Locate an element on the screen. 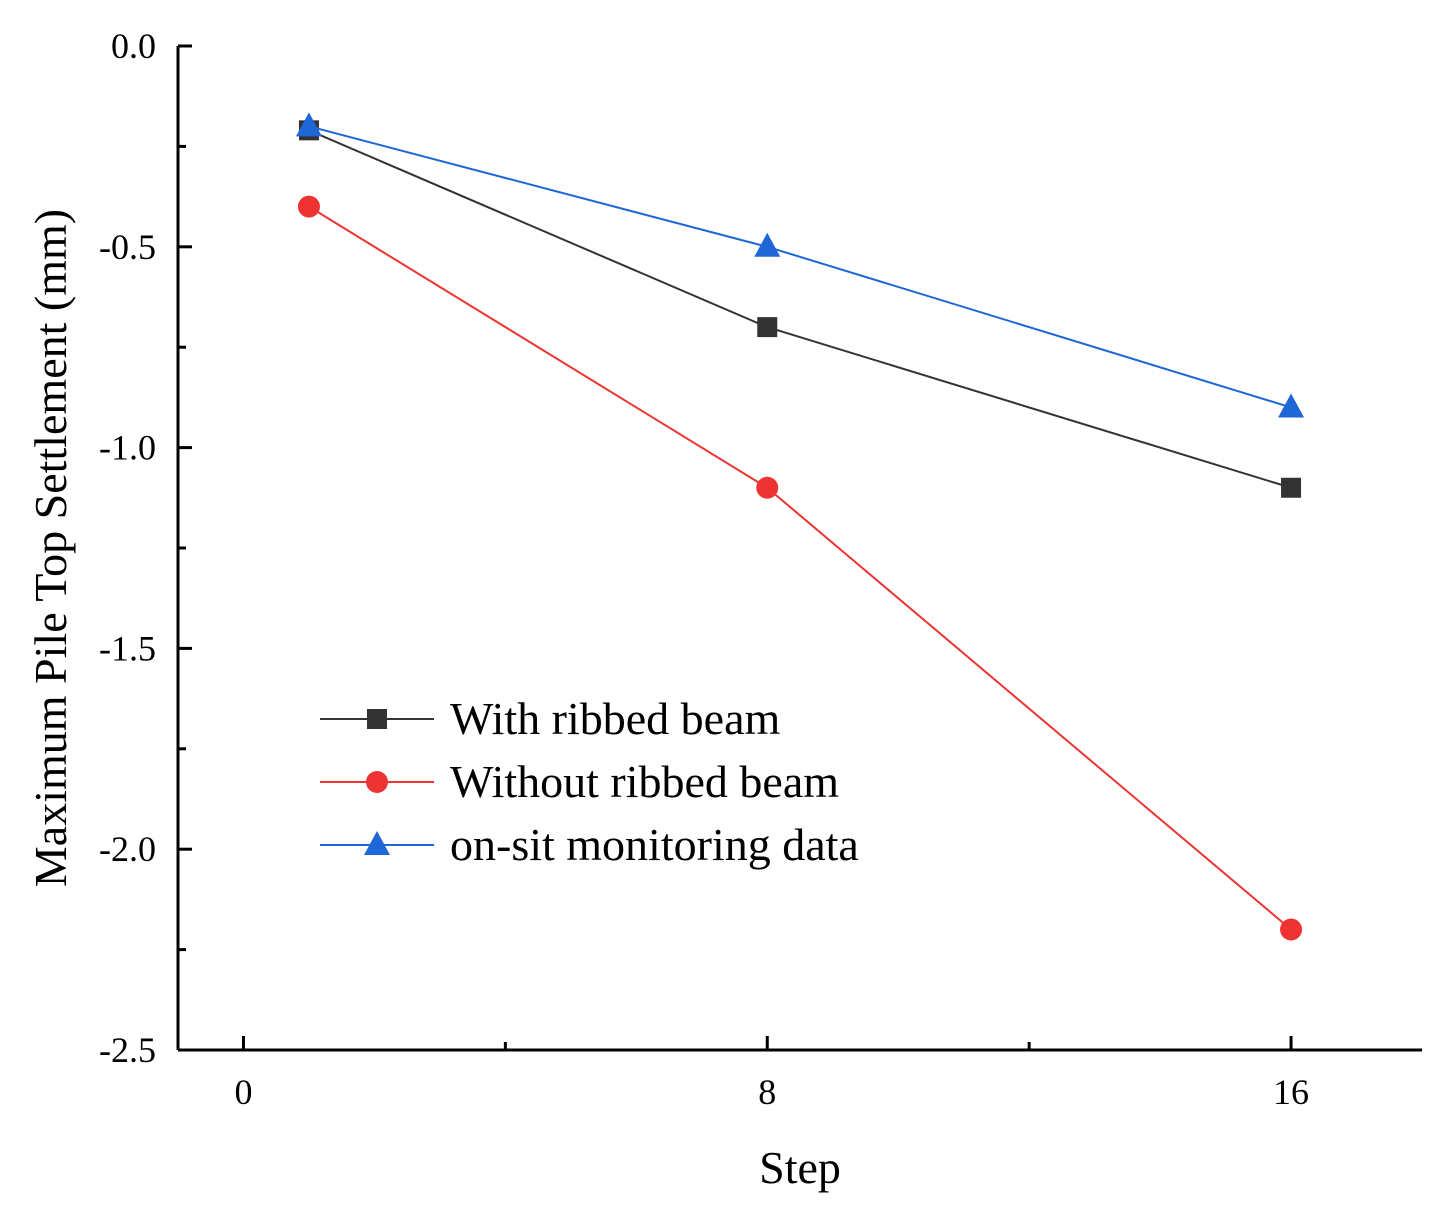 The image size is (1454, 1231). y-tick-label: -0.5 is located at coordinates (127, 247).